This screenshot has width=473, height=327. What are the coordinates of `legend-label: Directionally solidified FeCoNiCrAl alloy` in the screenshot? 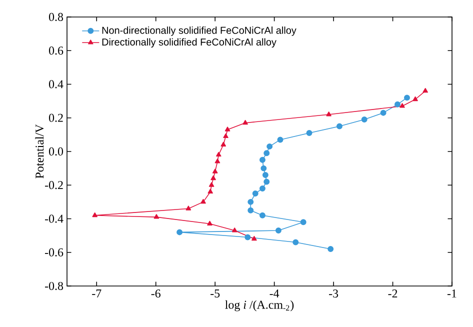 It's located at (189, 43).